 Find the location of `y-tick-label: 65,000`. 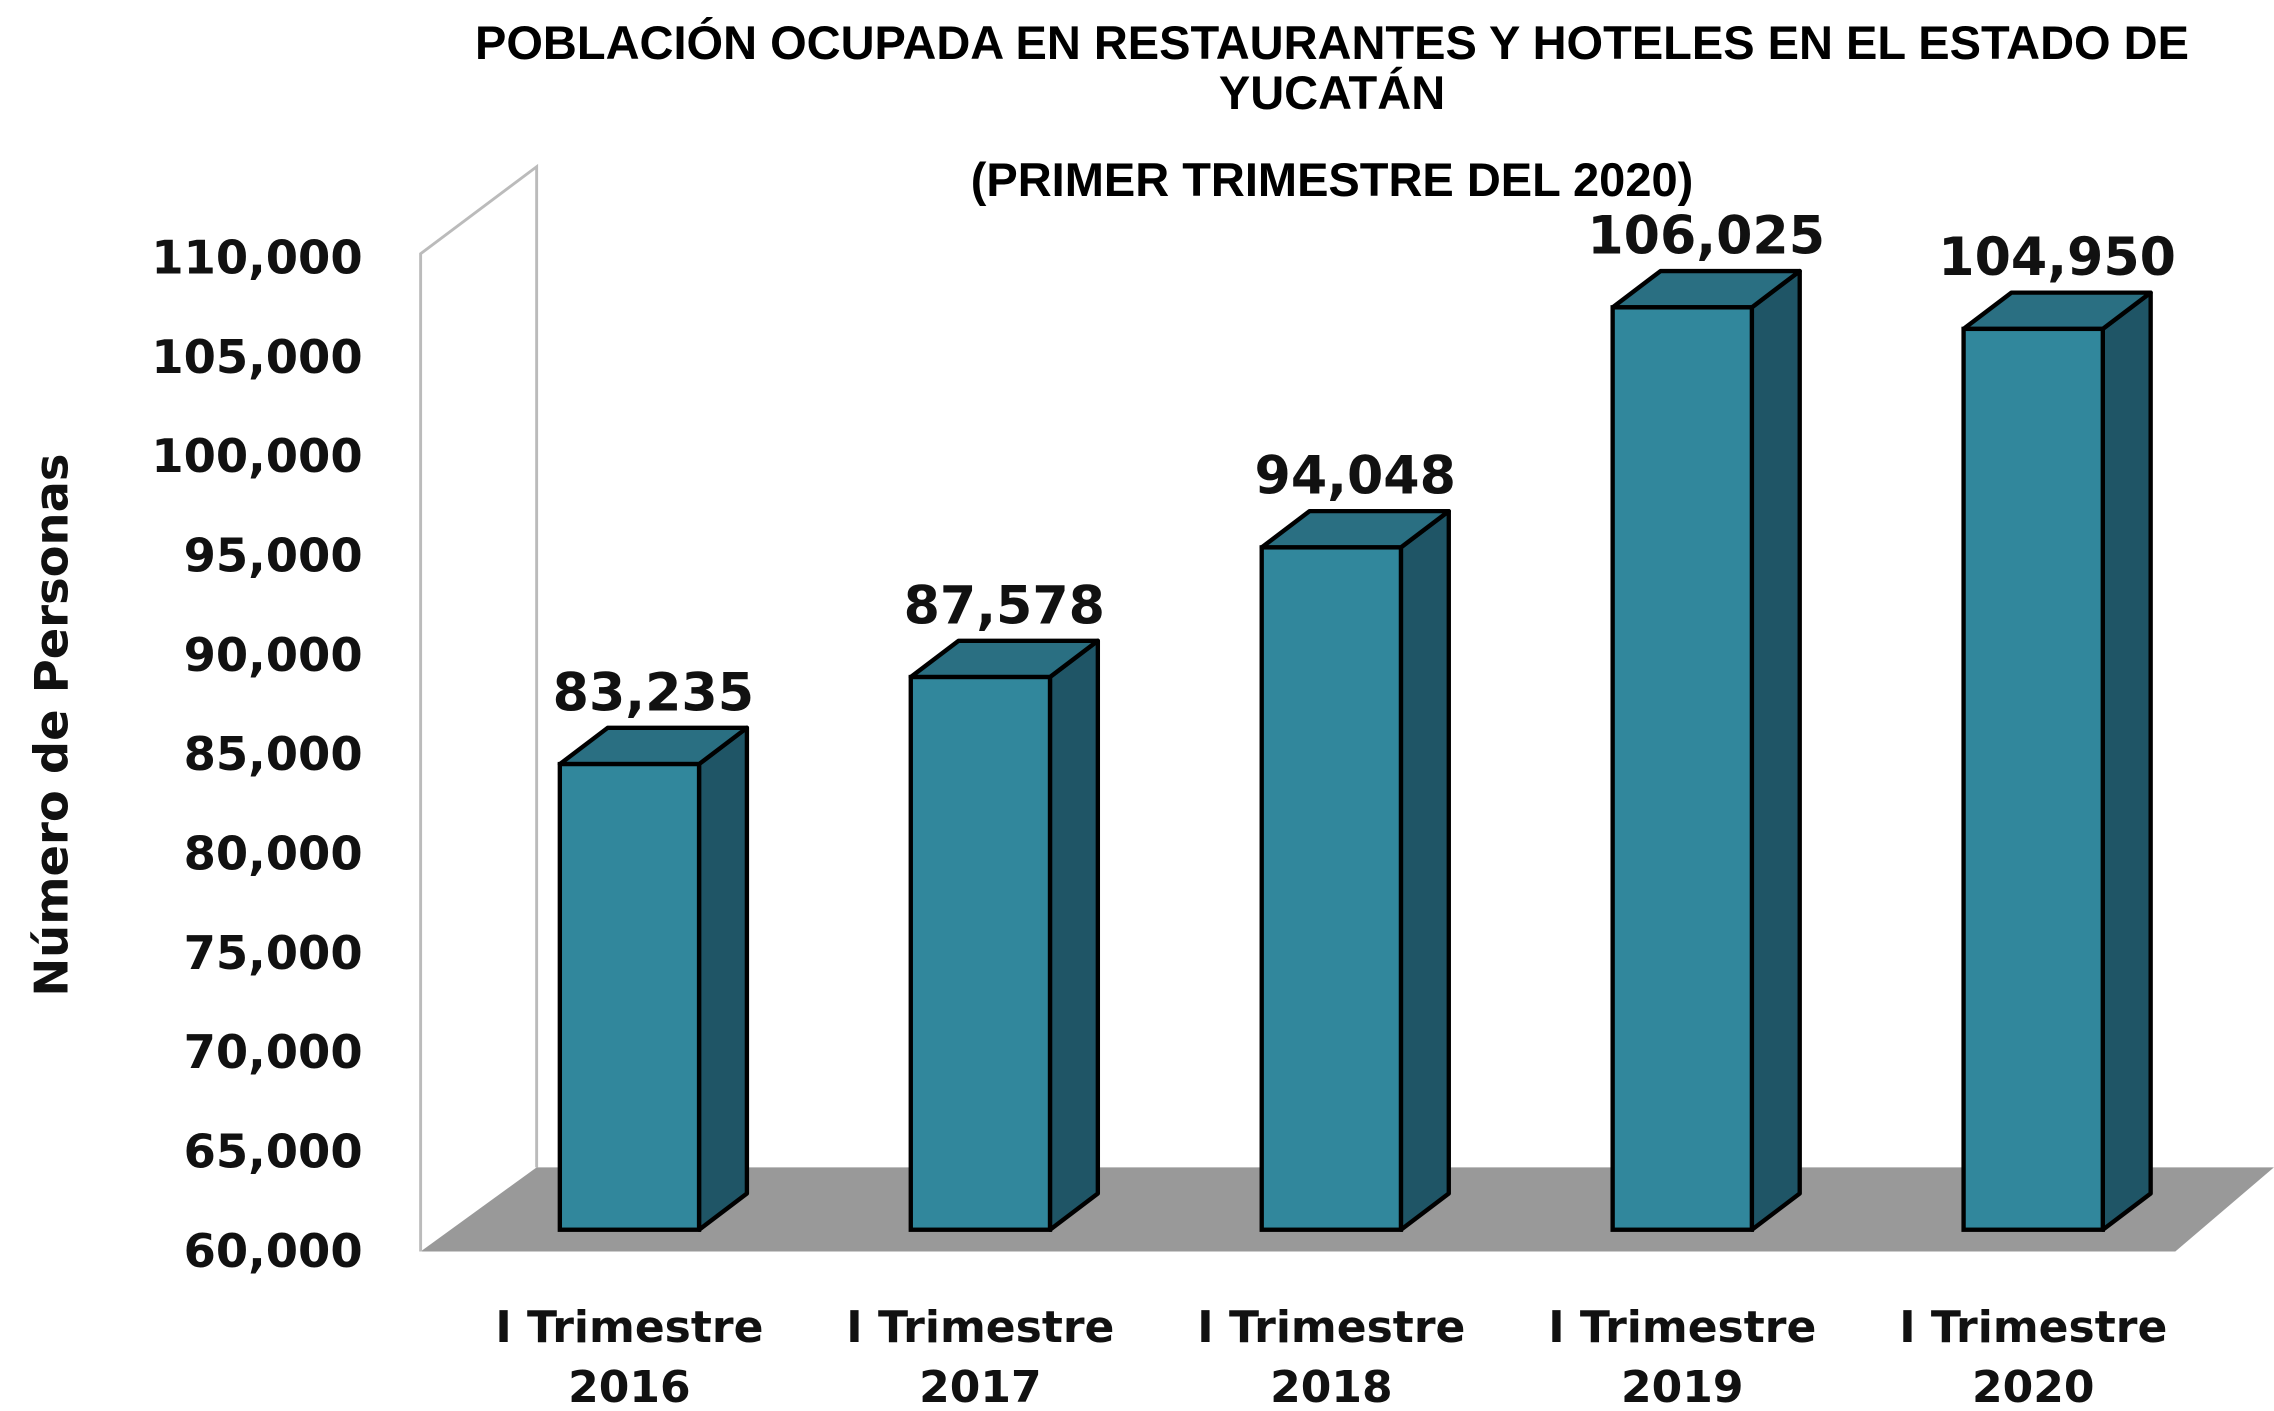

y-tick-label: 65,000 is located at coordinates (273, 1152).